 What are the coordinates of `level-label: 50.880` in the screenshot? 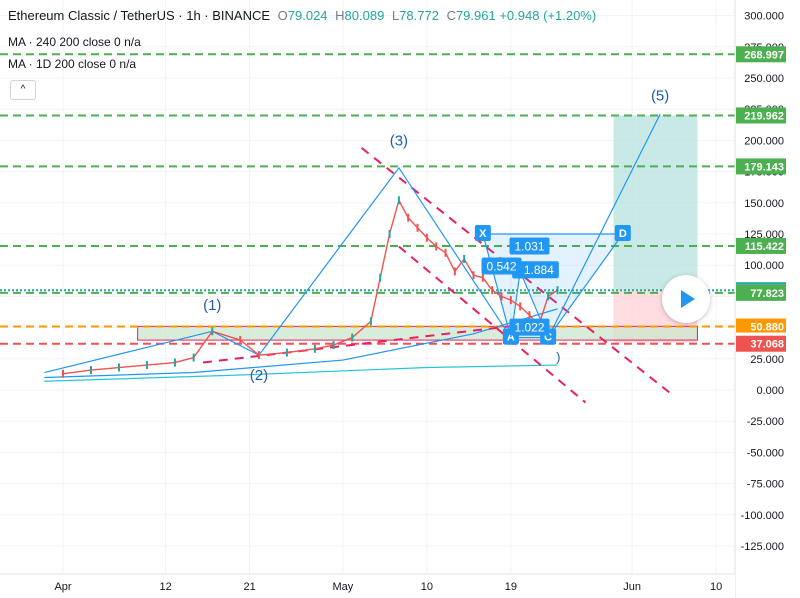 It's located at (767, 328).